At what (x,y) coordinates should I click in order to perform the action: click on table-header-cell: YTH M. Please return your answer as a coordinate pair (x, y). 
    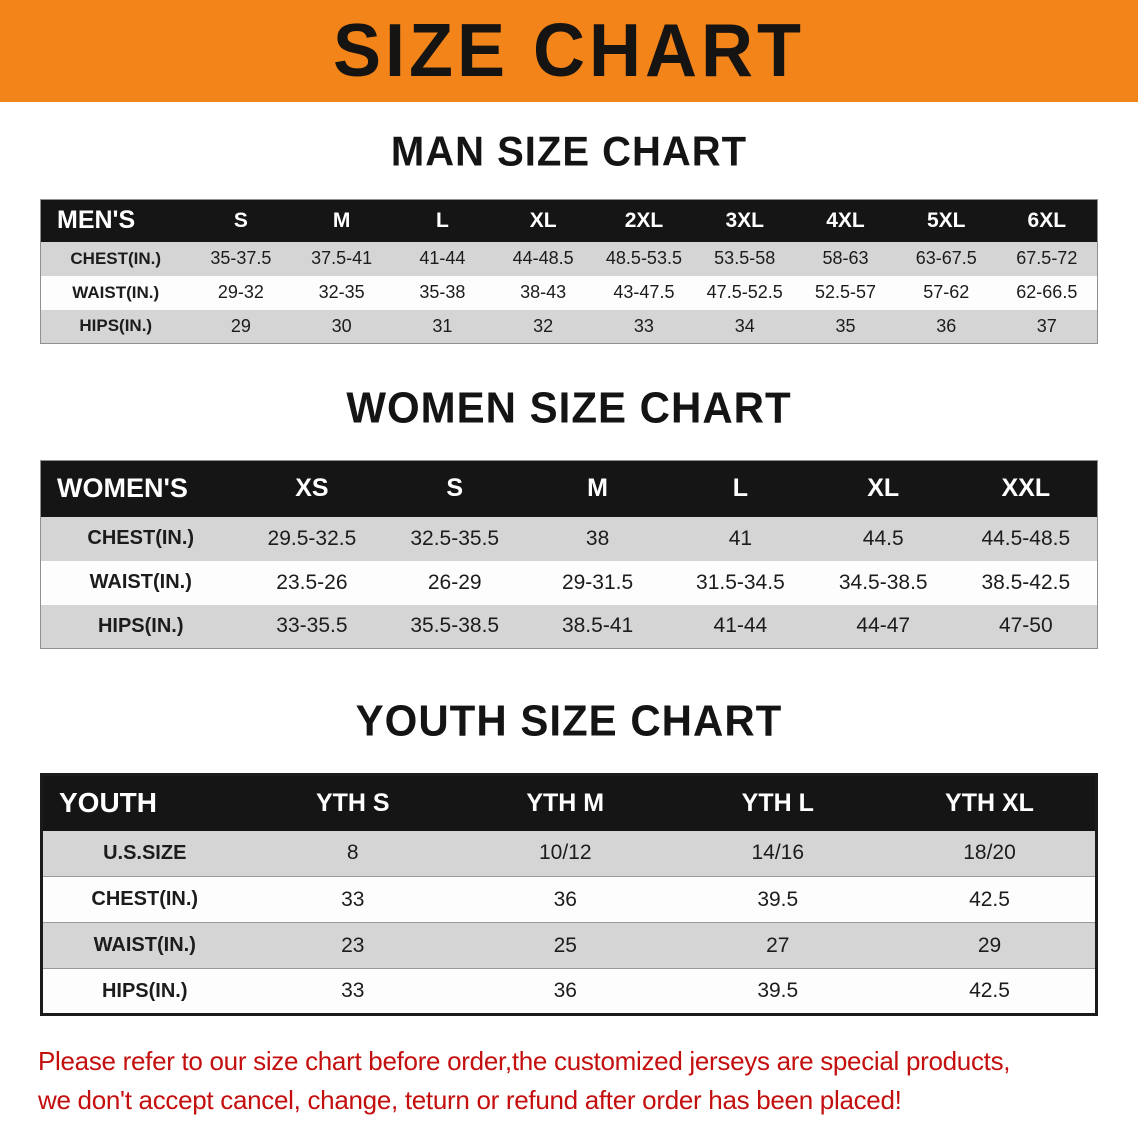
    Looking at the image, I should click on (565, 802).